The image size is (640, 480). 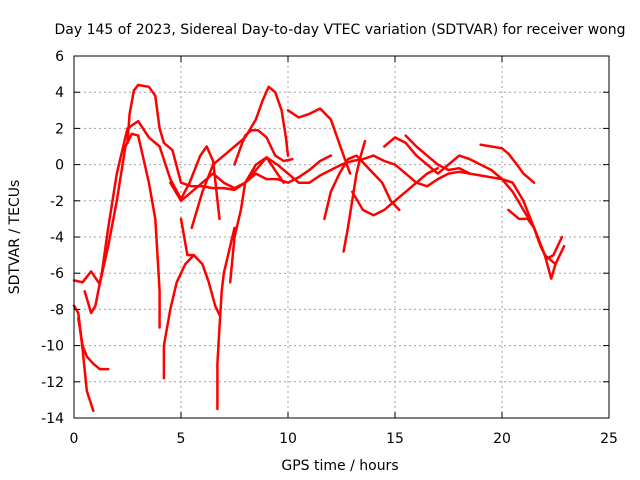 What do you see at coordinates (263, 147) in the screenshot?
I see `series-sat-l` at bounding box center [263, 147].